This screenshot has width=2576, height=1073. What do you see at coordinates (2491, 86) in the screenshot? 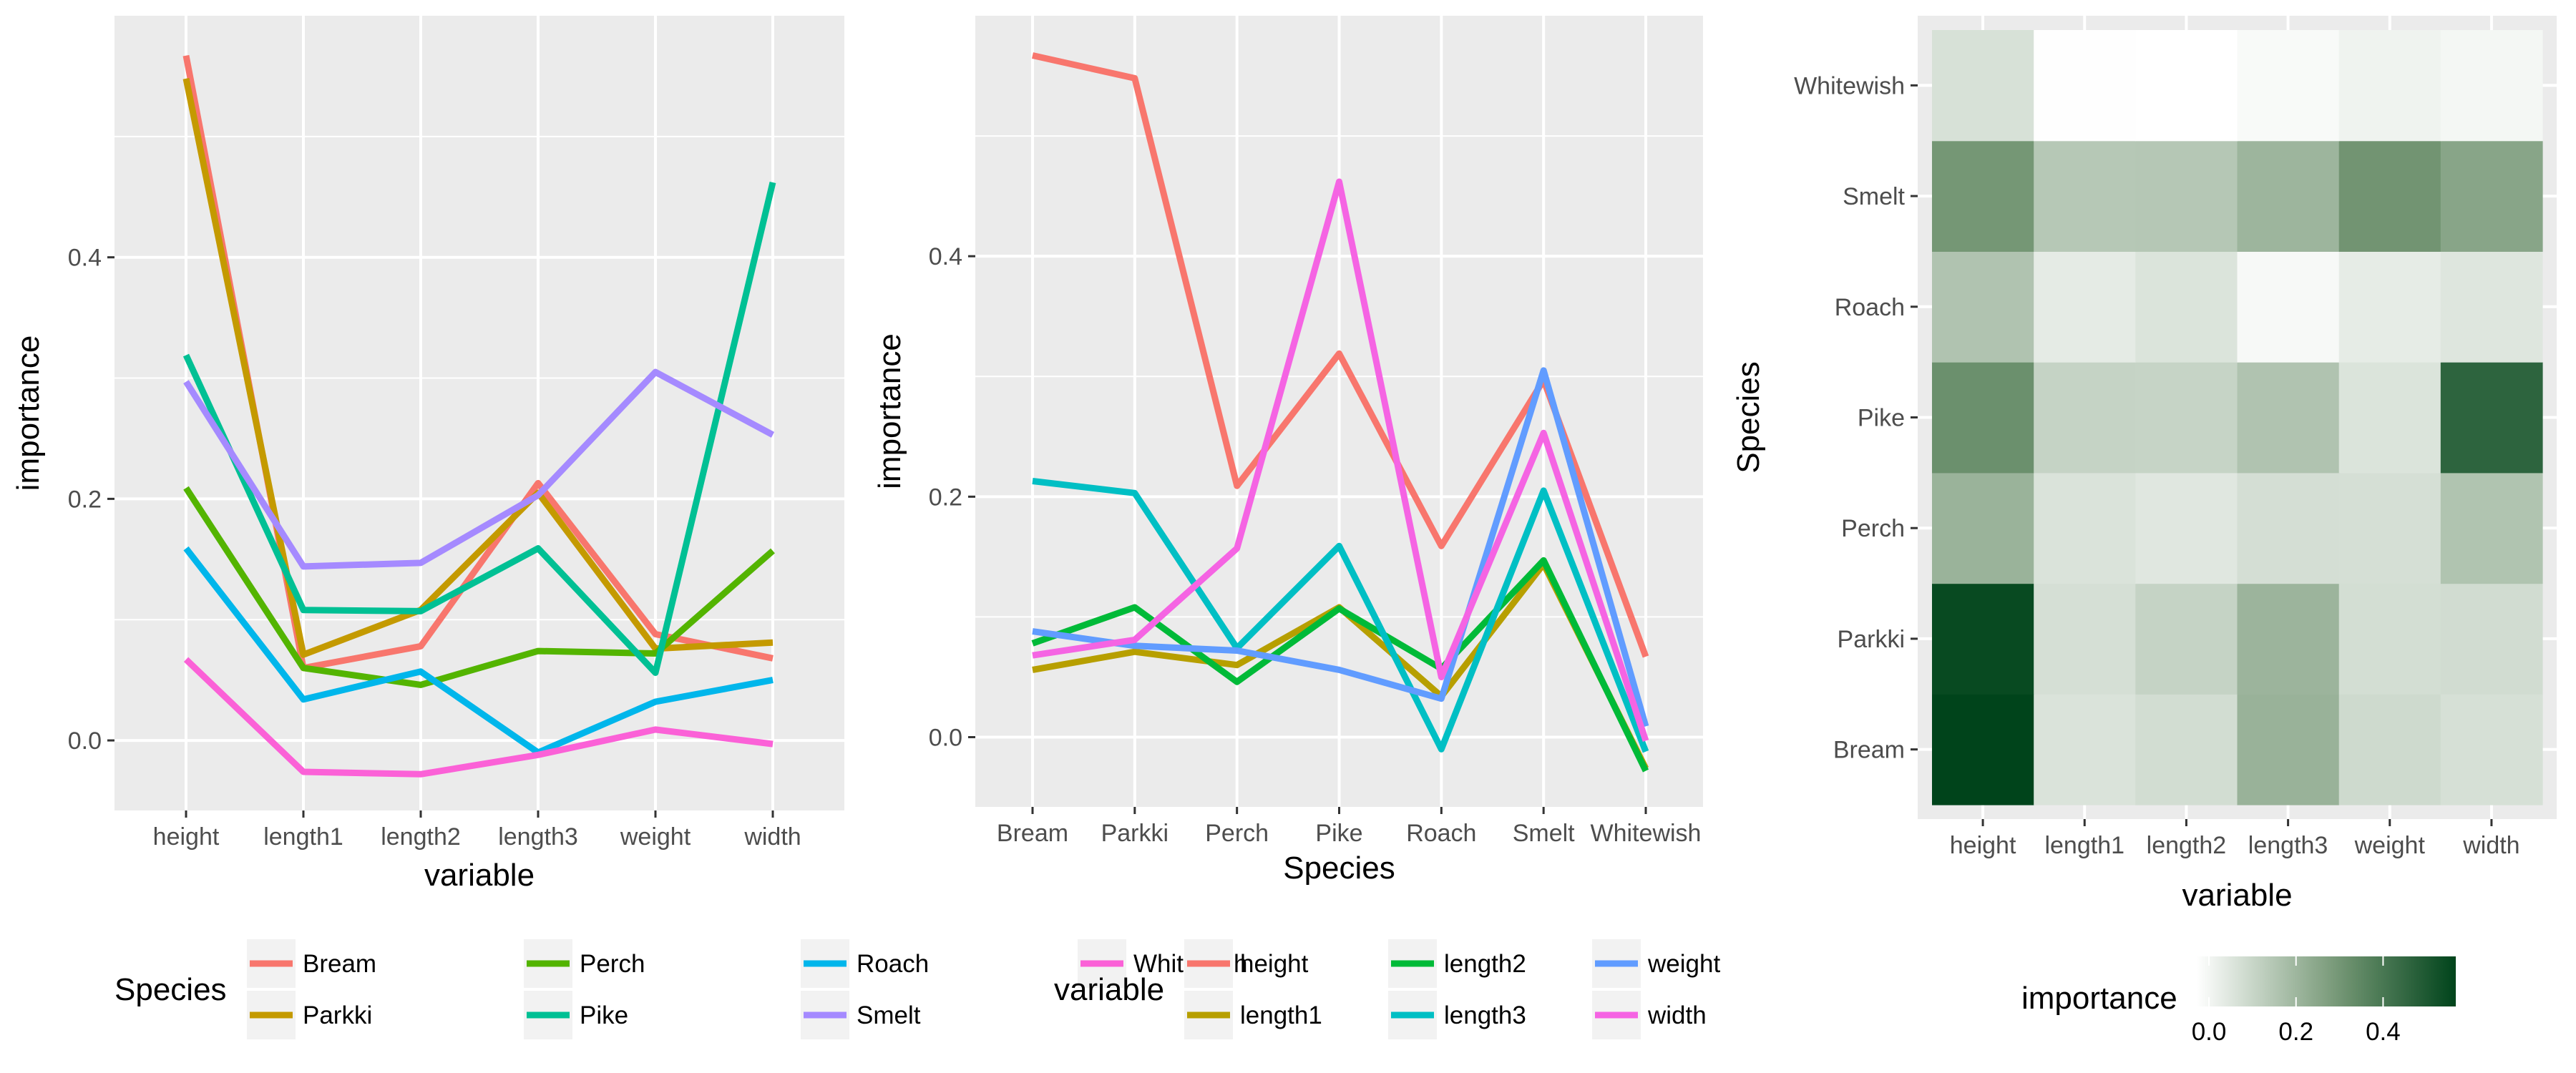
I see `heatmap-tile-whitewish-width` at bounding box center [2491, 86].